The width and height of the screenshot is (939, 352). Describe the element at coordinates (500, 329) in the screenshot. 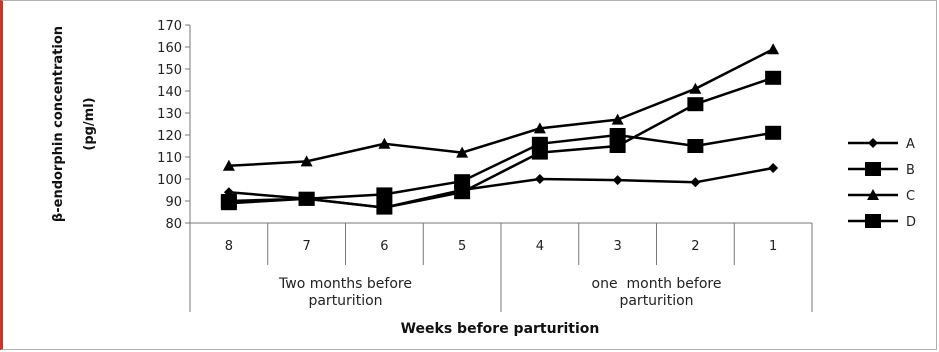

I see `x-axis-label: Weeks before parturition` at that location.